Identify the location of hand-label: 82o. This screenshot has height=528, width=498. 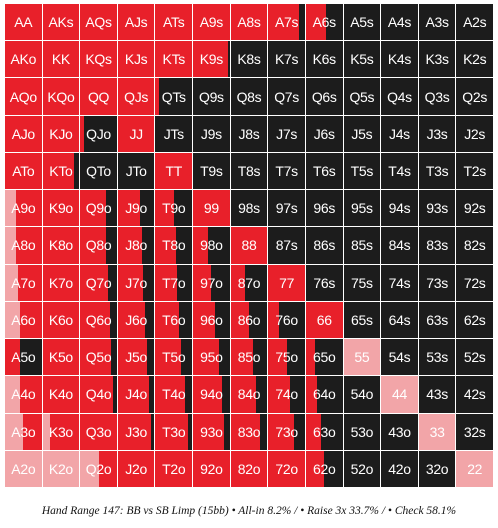
(249, 468).